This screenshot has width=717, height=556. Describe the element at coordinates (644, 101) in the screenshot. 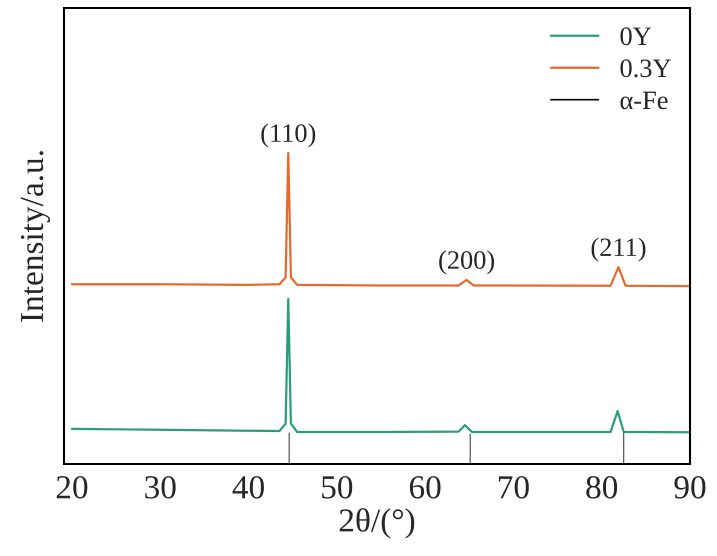

I see `legend-label: α-Fe` at that location.